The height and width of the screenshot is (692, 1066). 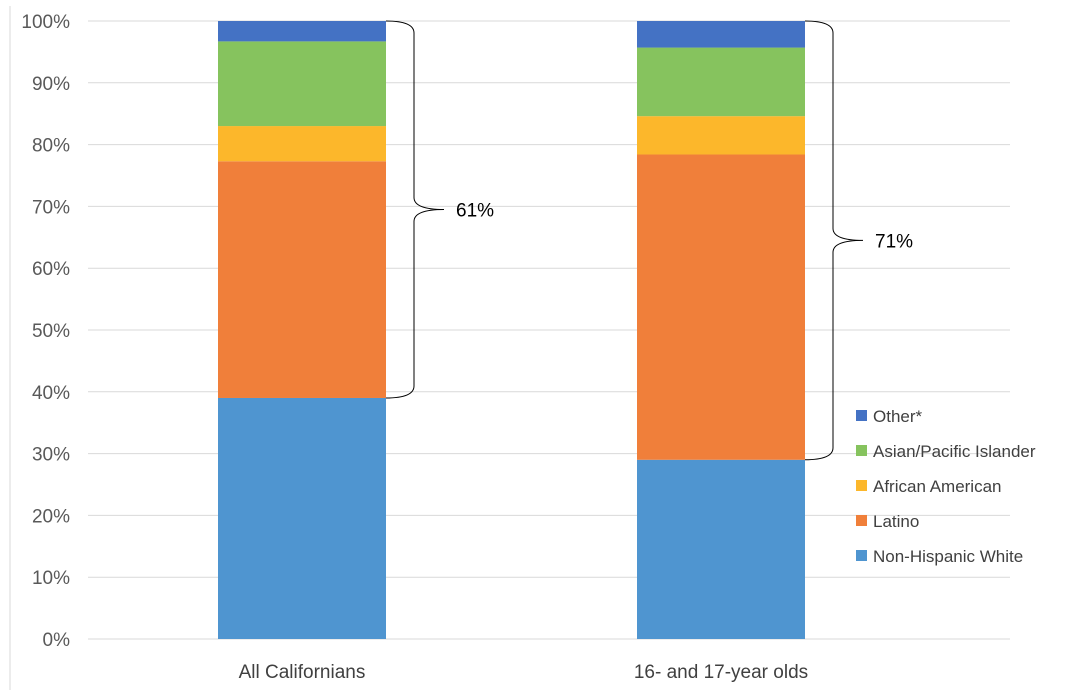 I want to click on legend-item: Latino, so click(x=887, y=521).